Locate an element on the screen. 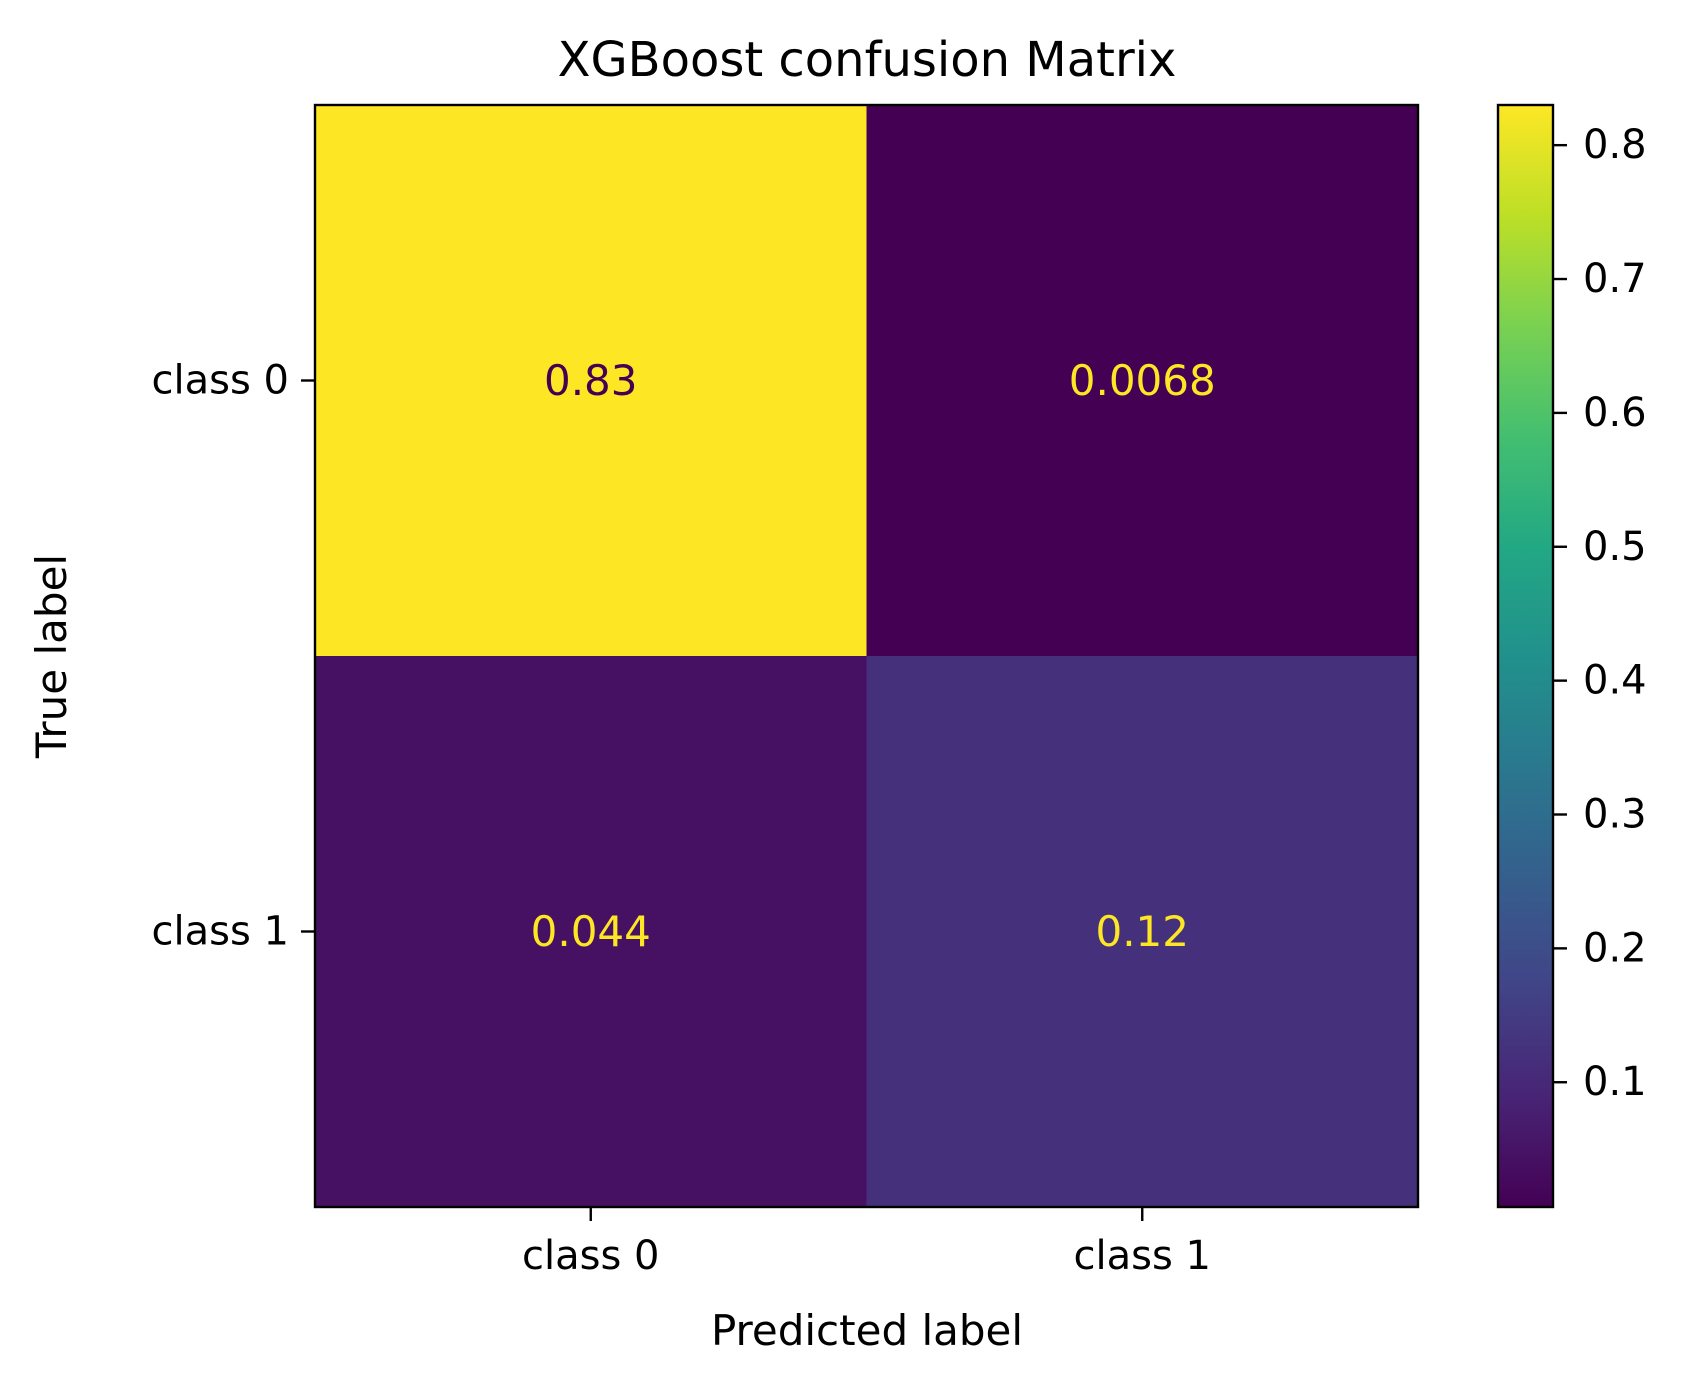  cell-value-label: 0.044 is located at coordinates (591, 931).